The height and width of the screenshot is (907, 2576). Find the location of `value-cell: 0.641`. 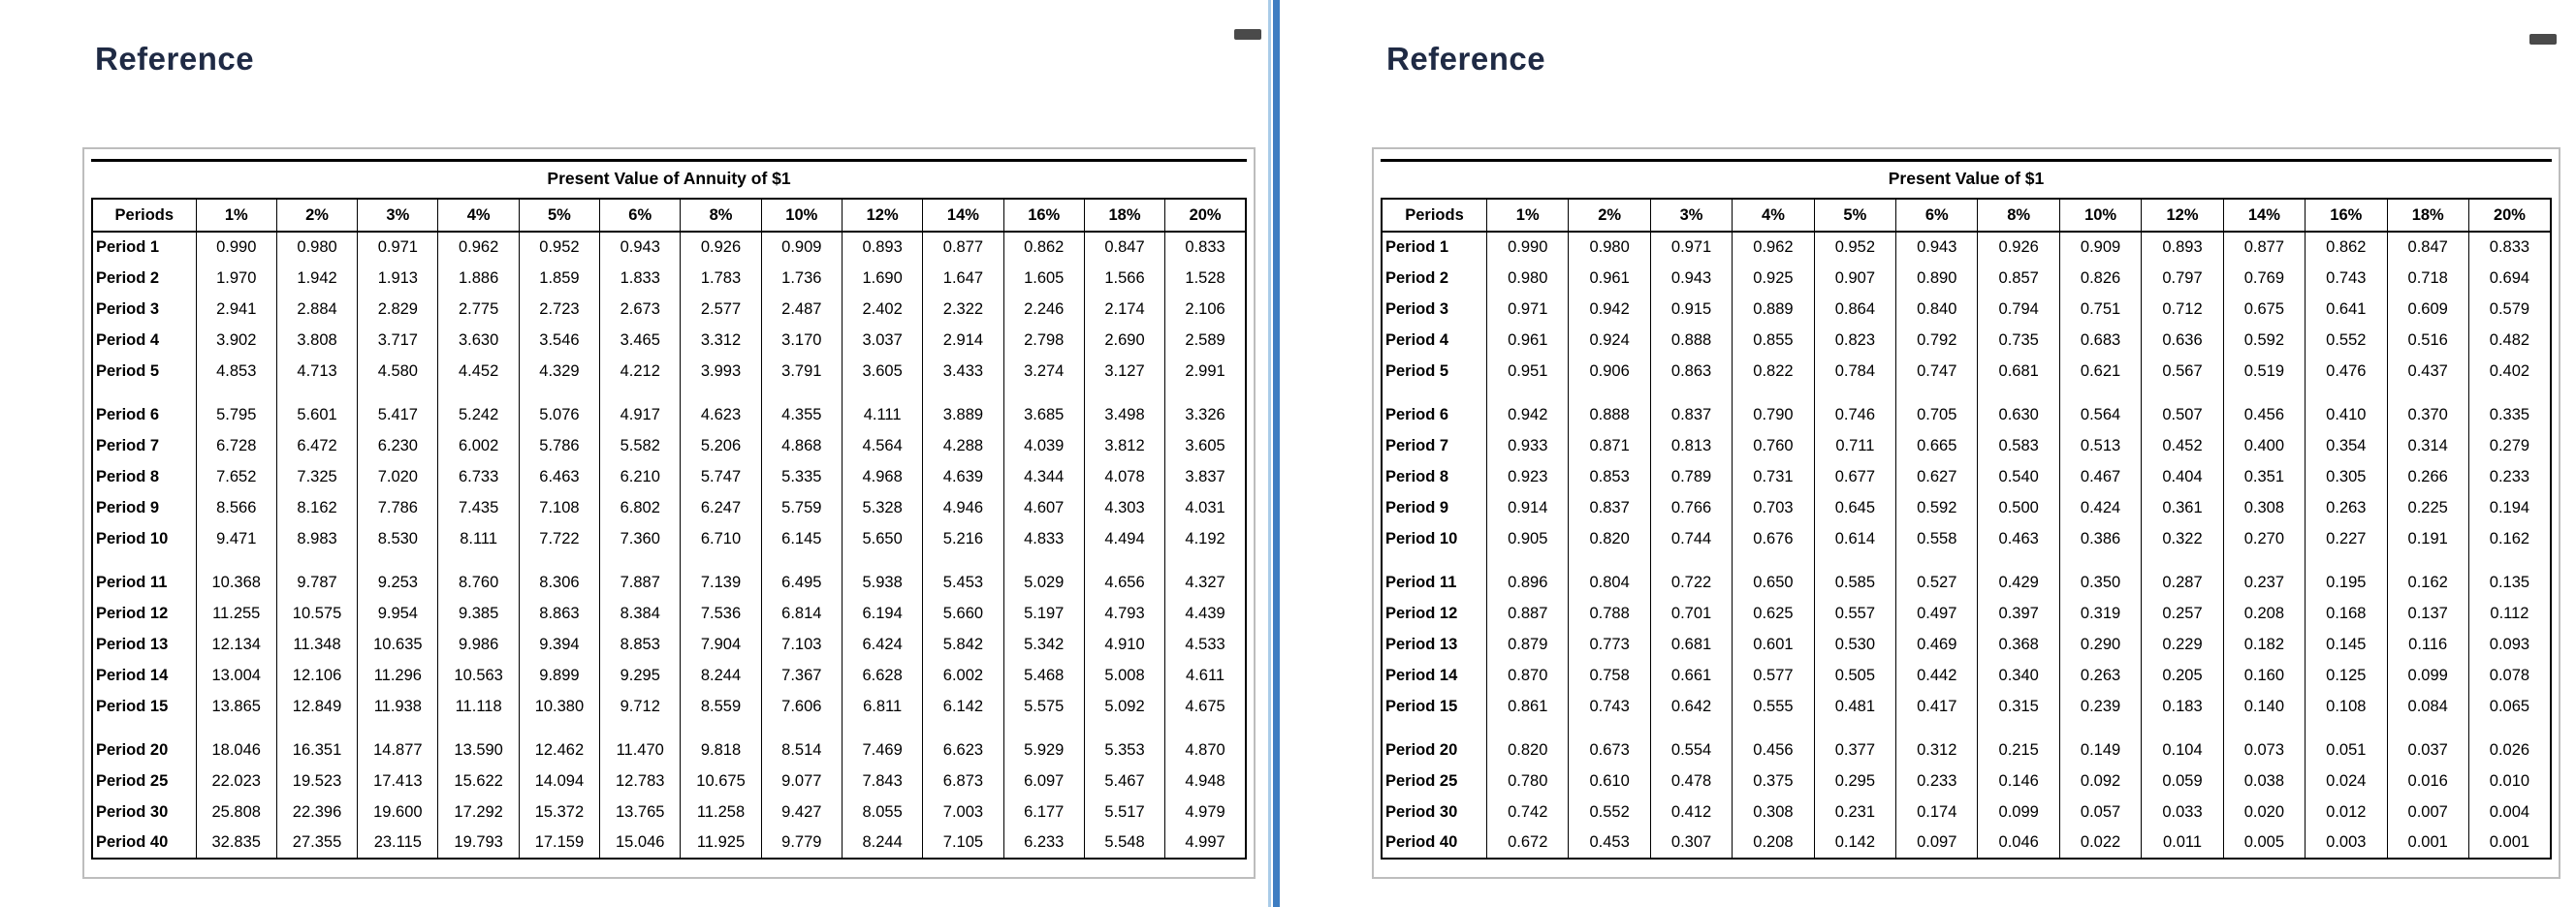

value-cell: 0.641 is located at coordinates (2346, 309).